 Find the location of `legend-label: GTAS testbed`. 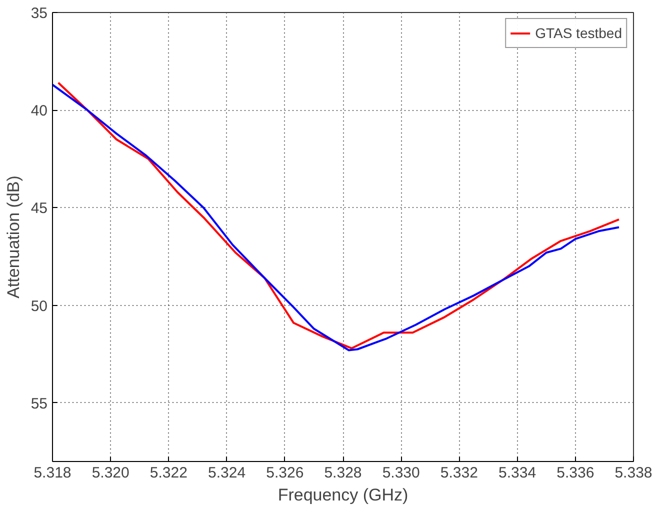

legend-label: GTAS testbed is located at coordinates (578, 33).